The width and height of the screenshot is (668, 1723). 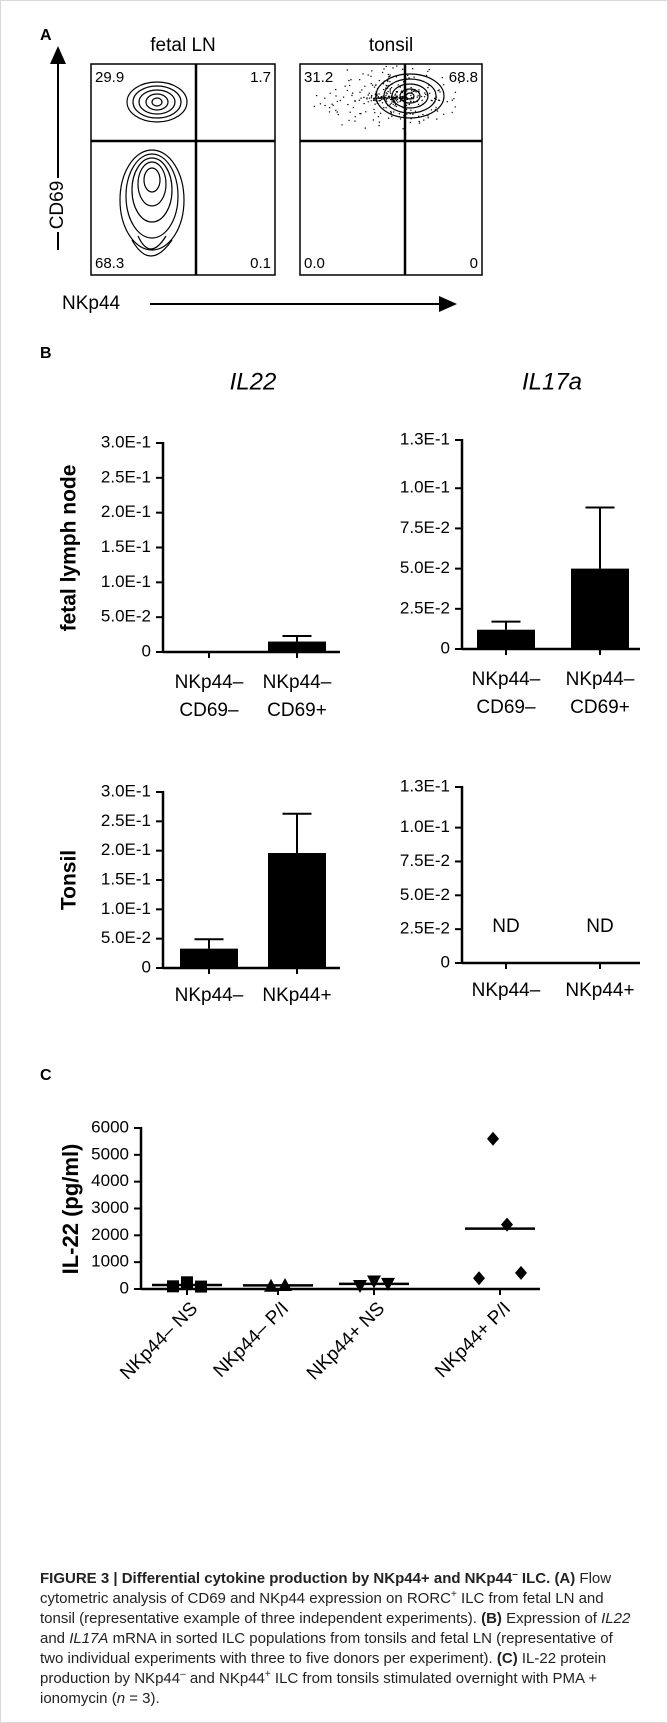 What do you see at coordinates (182, 45) in the screenshot?
I see `plot-title: fetal LN` at bounding box center [182, 45].